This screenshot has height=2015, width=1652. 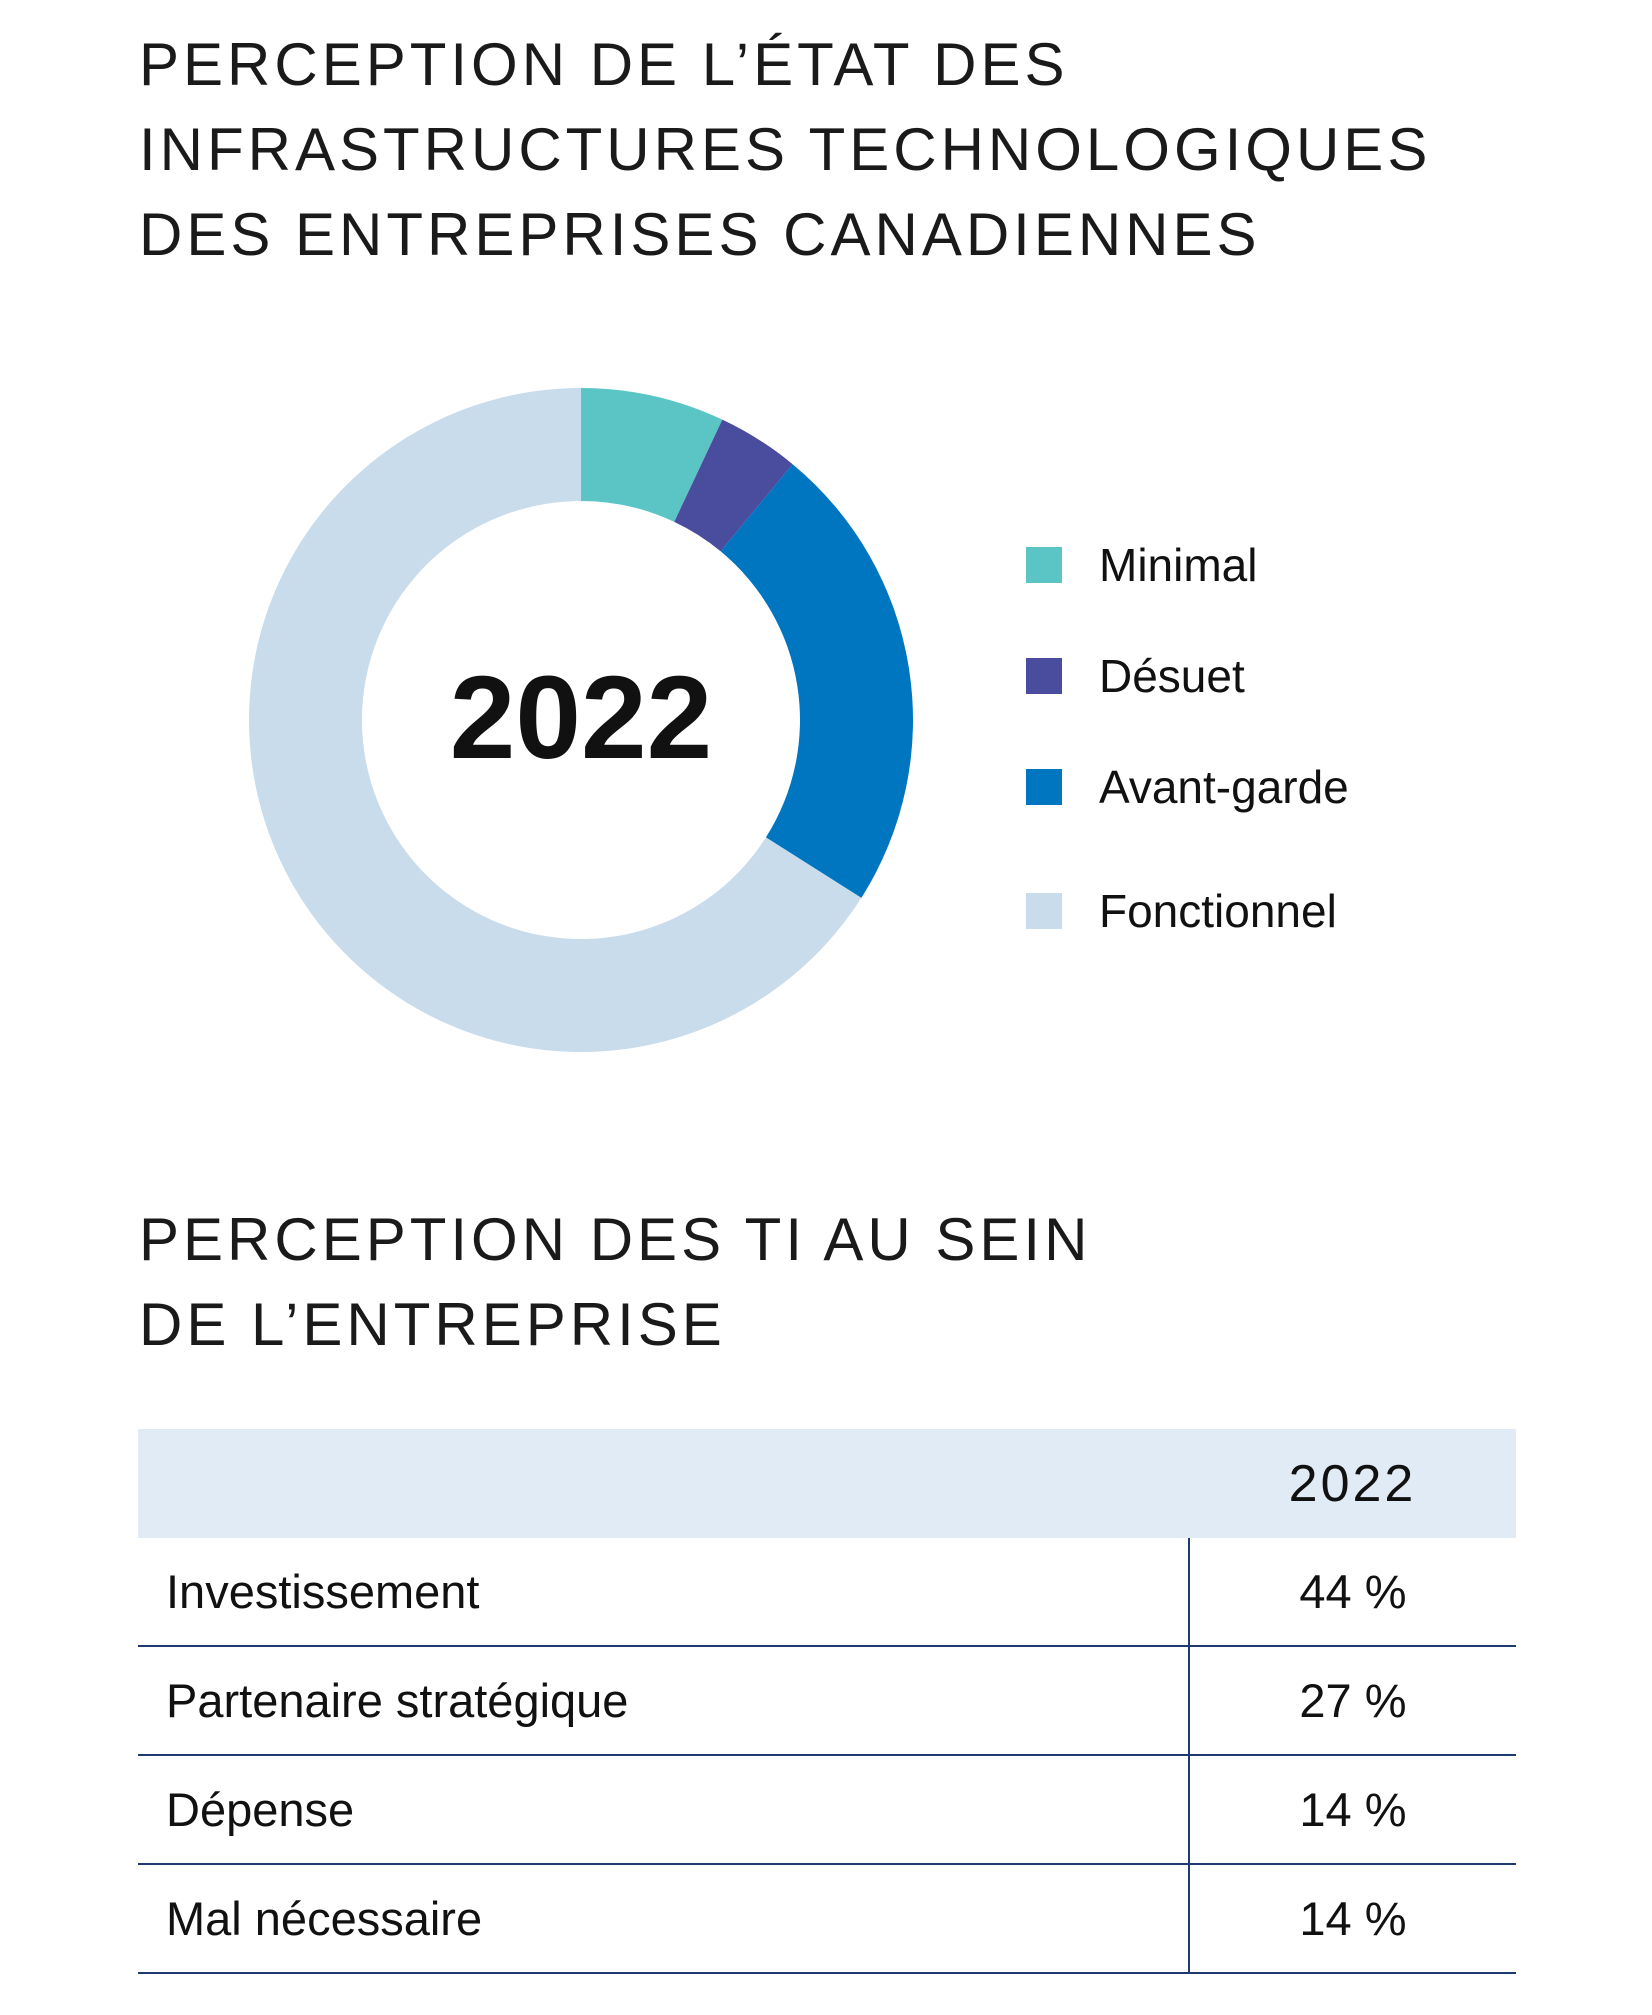 I want to click on row-value: 27 %, so click(x=1352, y=1701).